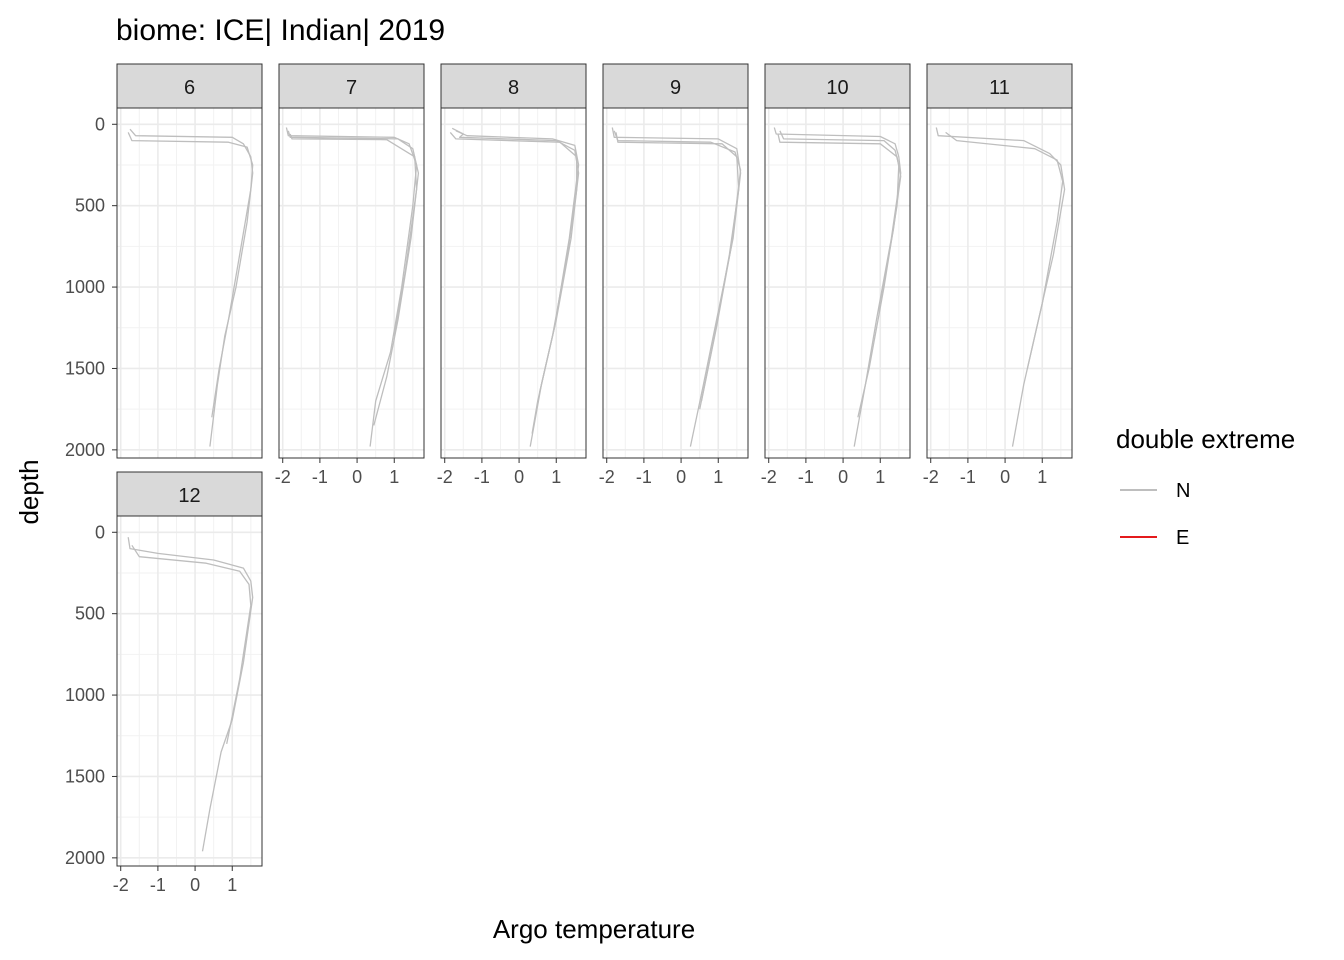  Describe the element at coordinates (29, 491) in the screenshot. I see `y-axis-title: depth` at that location.